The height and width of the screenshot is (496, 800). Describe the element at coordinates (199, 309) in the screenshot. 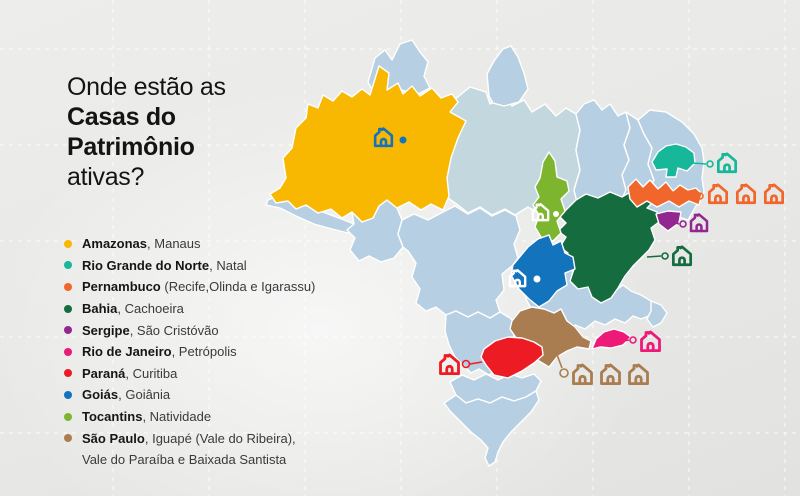

I see `legend-item: Bahia, Cachoeira` at that location.